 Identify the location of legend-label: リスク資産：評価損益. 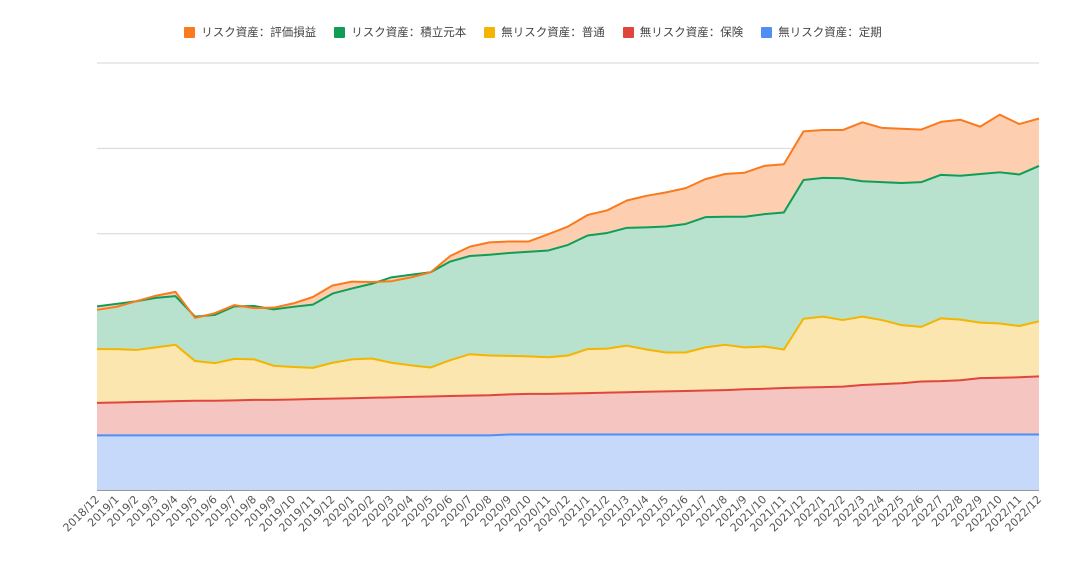
(259, 32).